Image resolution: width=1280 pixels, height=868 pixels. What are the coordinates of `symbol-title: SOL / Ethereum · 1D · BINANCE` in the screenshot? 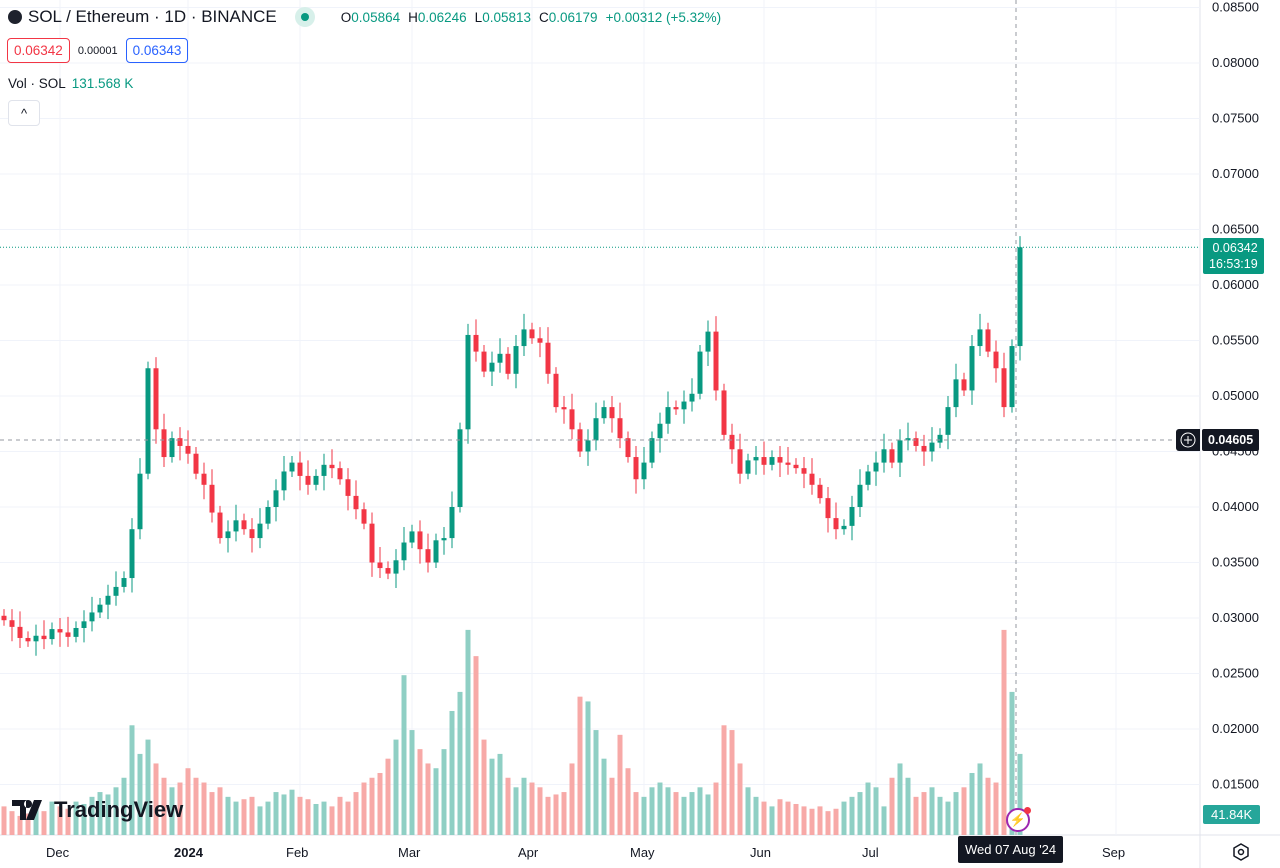 It's located at (152, 16).